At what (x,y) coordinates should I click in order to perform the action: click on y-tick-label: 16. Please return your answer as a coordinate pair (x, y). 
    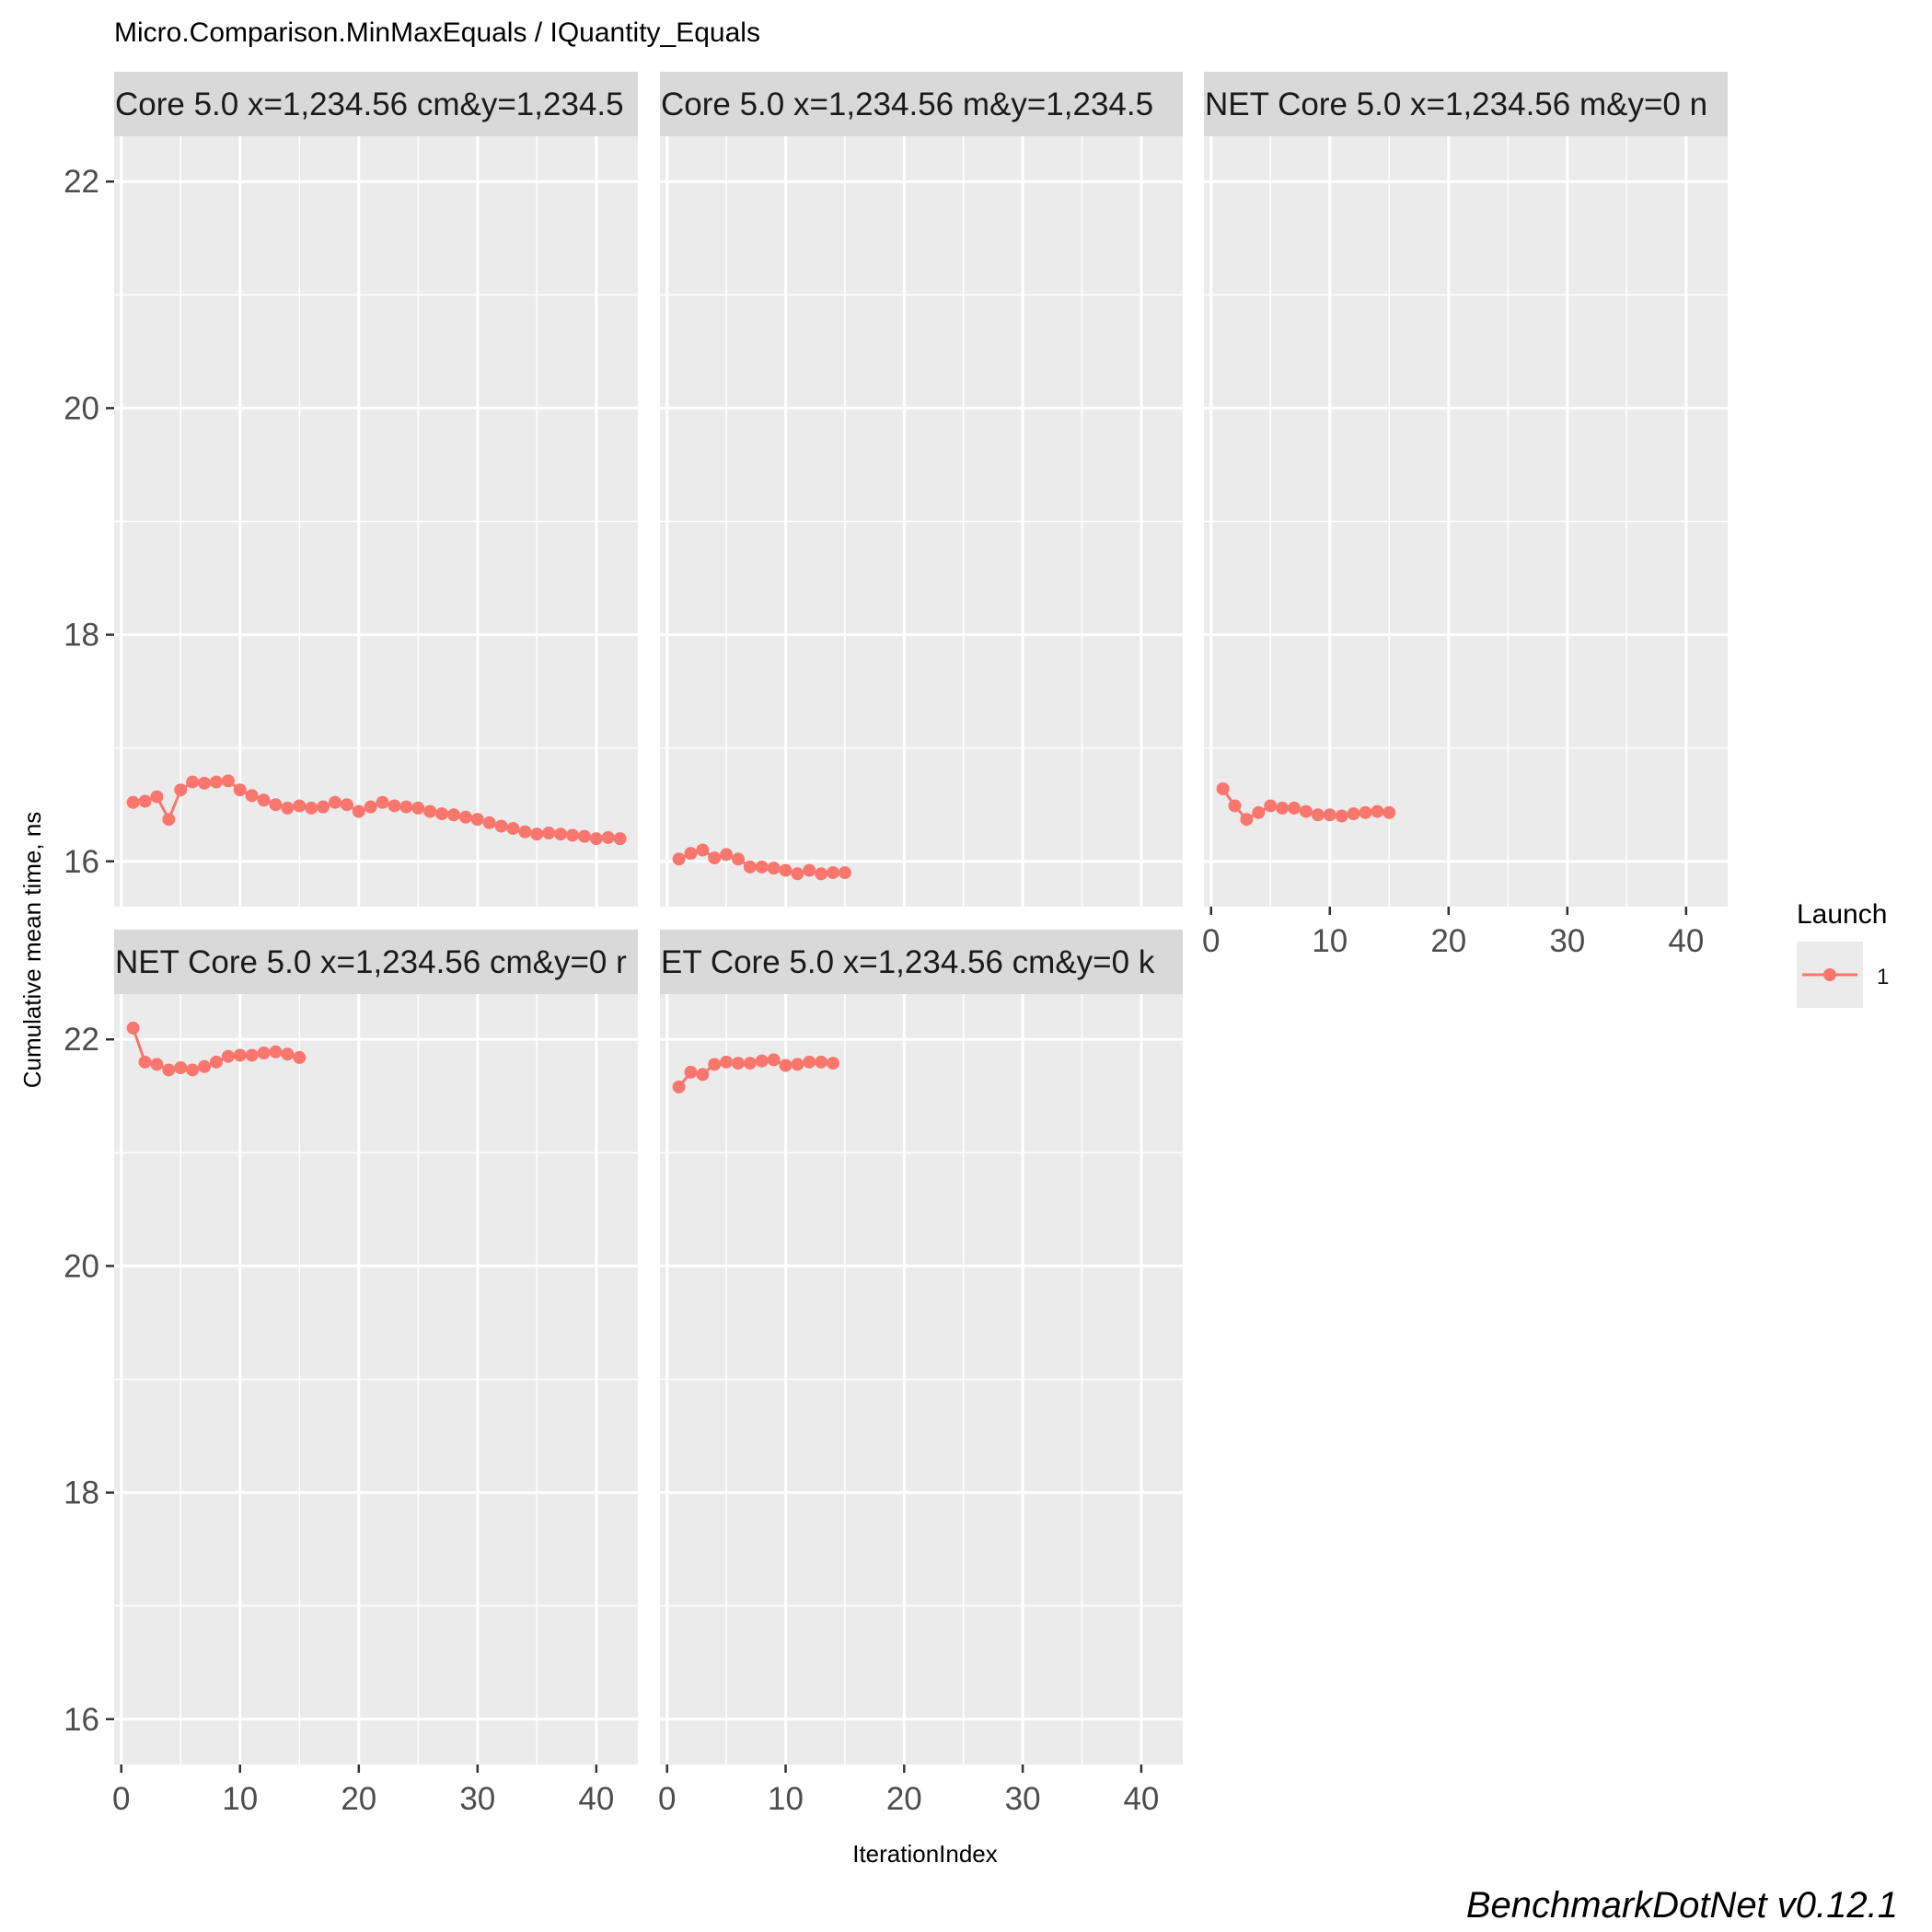
    Looking at the image, I should click on (82, 1720).